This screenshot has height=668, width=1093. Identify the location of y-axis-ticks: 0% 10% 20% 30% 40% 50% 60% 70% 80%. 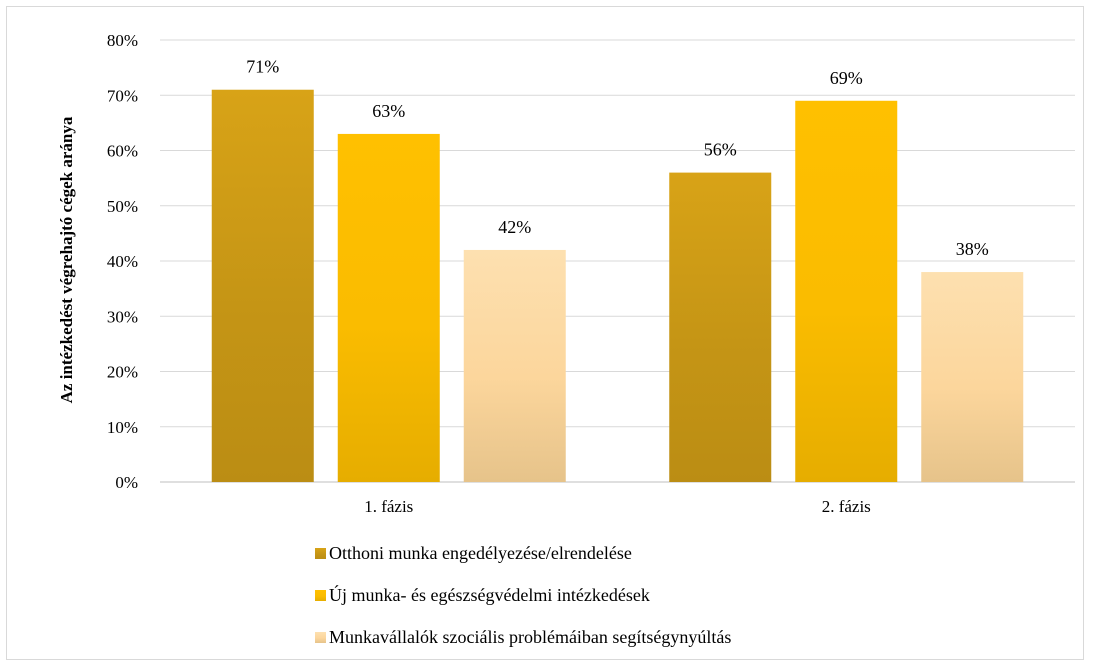
(122, 261).